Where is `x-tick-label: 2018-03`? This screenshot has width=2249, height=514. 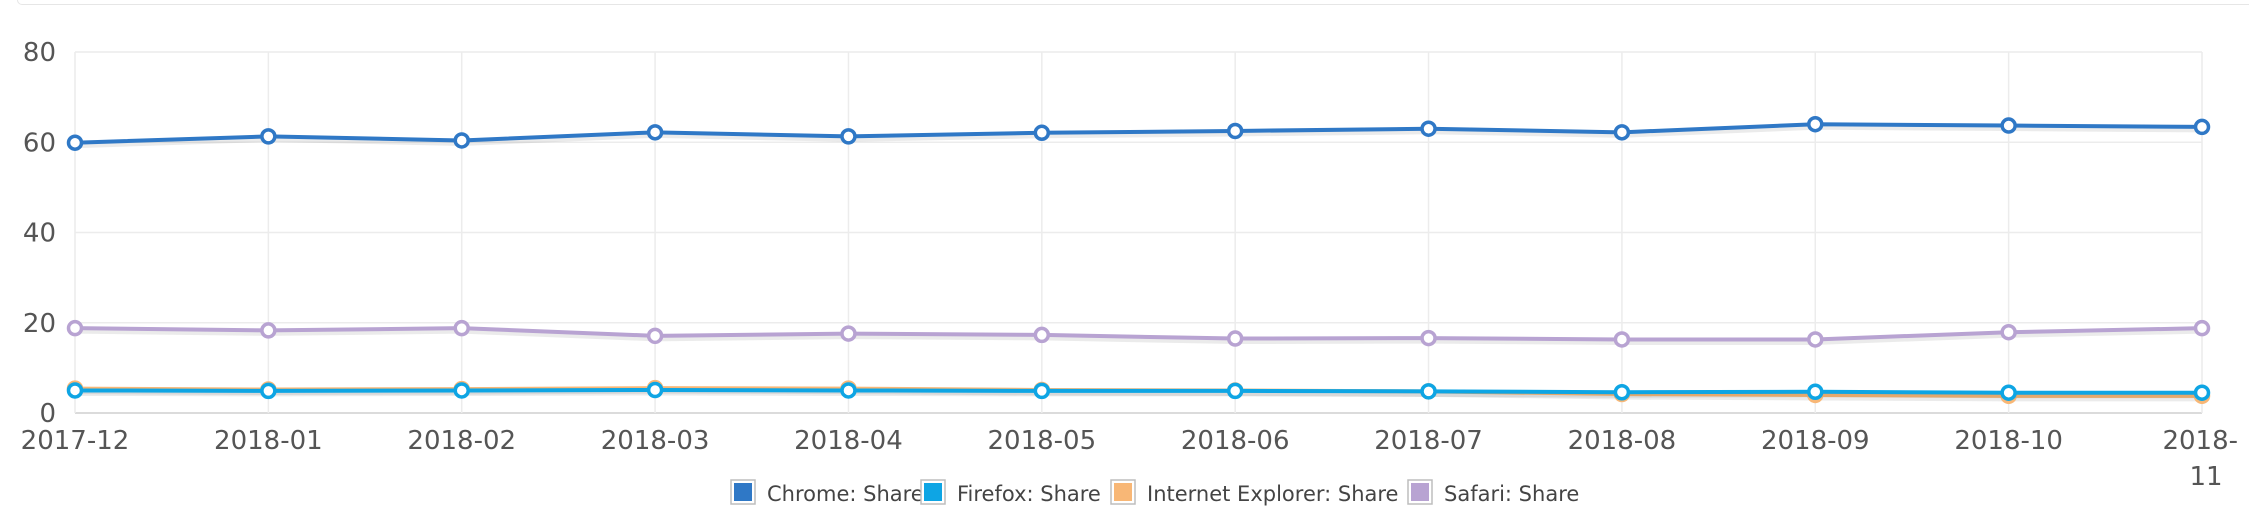 x-tick-label: 2018-03 is located at coordinates (655, 441).